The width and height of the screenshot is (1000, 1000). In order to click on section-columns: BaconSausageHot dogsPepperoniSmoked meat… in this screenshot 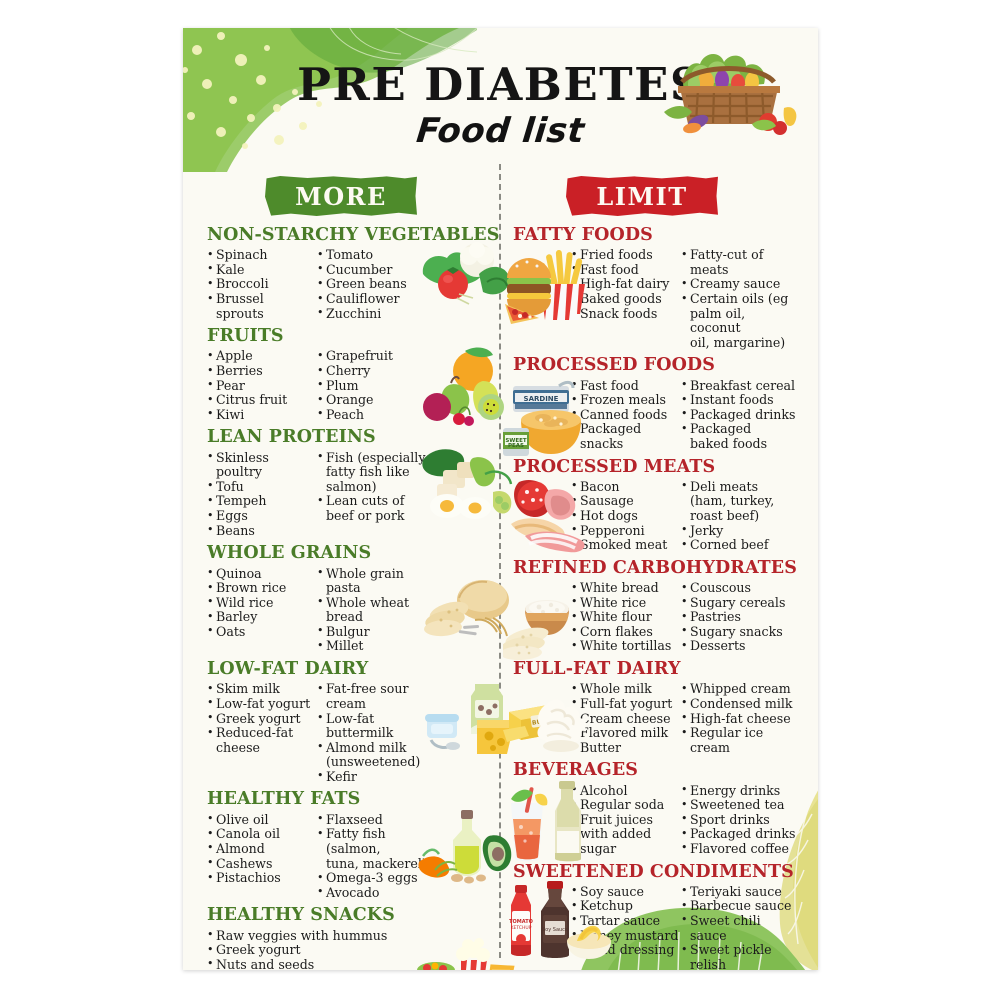, I will do `click(663, 516)`.